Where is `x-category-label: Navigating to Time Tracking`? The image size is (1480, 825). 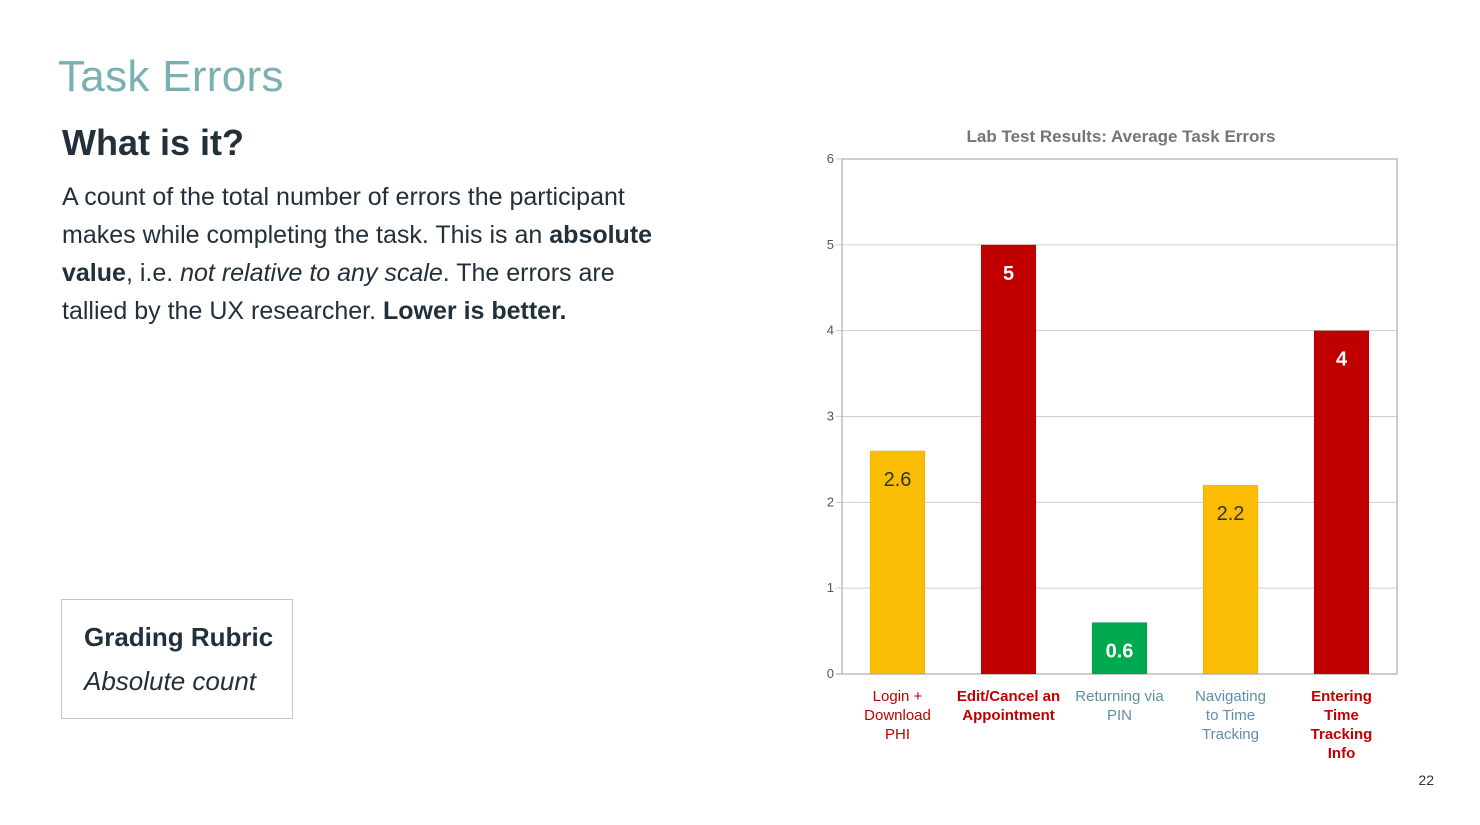 x-category-label: Navigating to Time Tracking is located at coordinates (1230, 715).